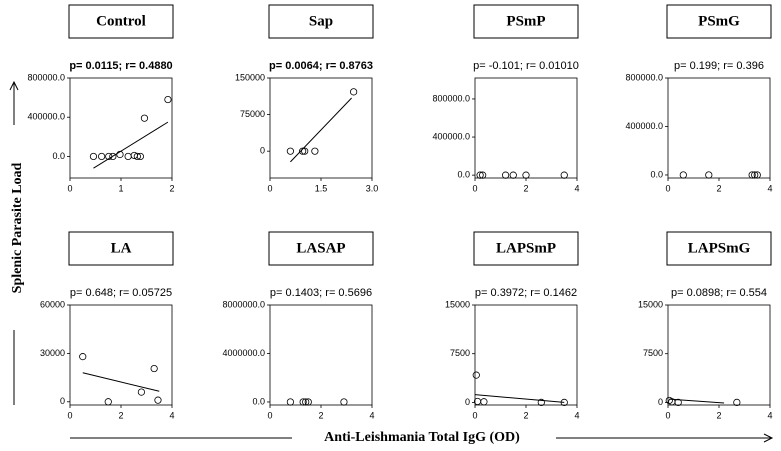  I want to click on panel-title: LAPSmP, so click(526, 248).